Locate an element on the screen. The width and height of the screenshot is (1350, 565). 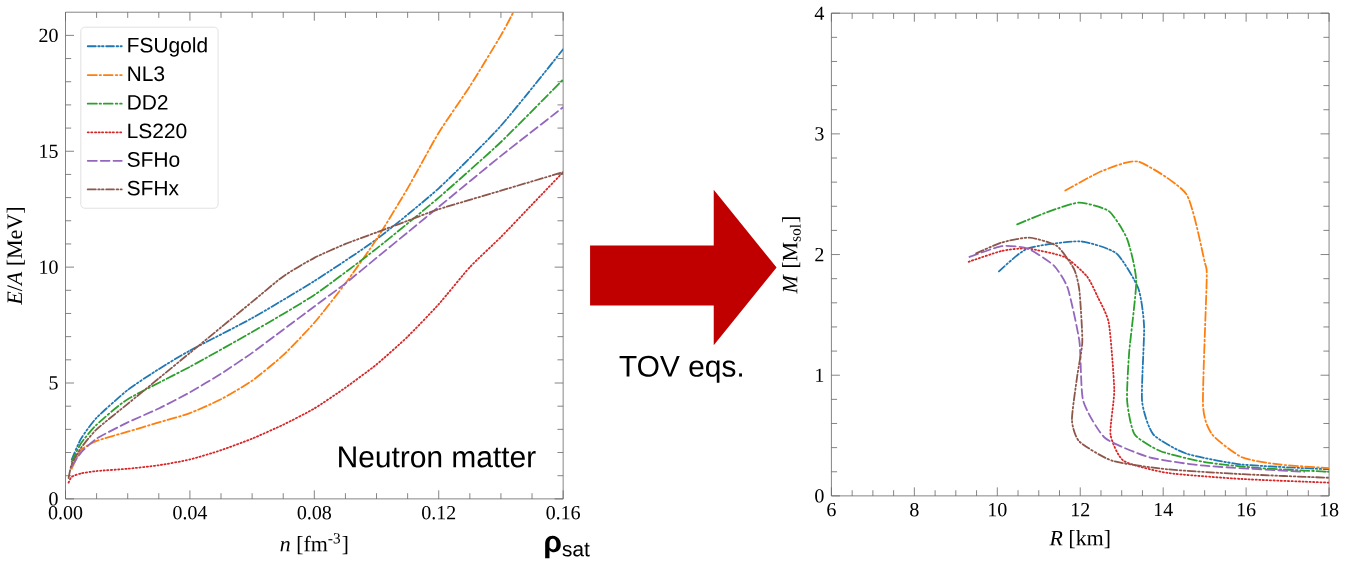
x-tick-label: 0.12 is located at coordinates (439, 513).